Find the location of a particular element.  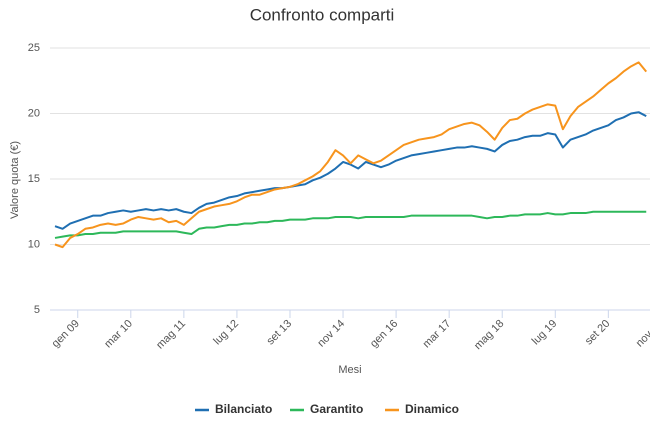

y-tick-label: 25 is located at coordinates (34, 48).